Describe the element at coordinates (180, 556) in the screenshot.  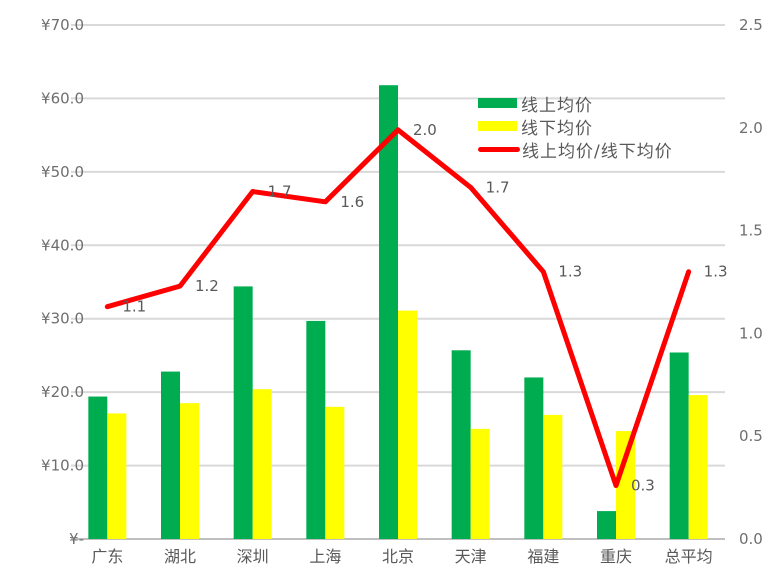
I see `category-label: 湖北` at that location.